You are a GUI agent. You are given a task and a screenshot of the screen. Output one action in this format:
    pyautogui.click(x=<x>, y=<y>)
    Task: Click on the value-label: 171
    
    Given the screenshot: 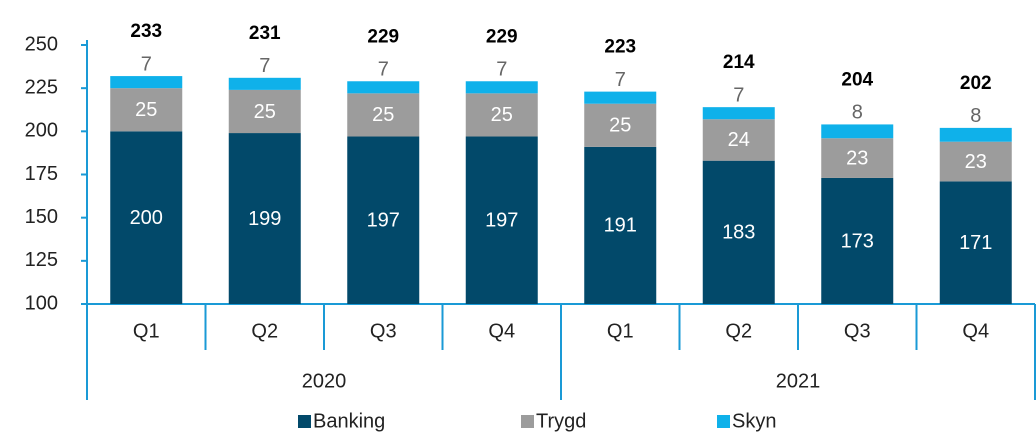 What is the action you would take?
    pyautogui.click(x=975, y=243)
    